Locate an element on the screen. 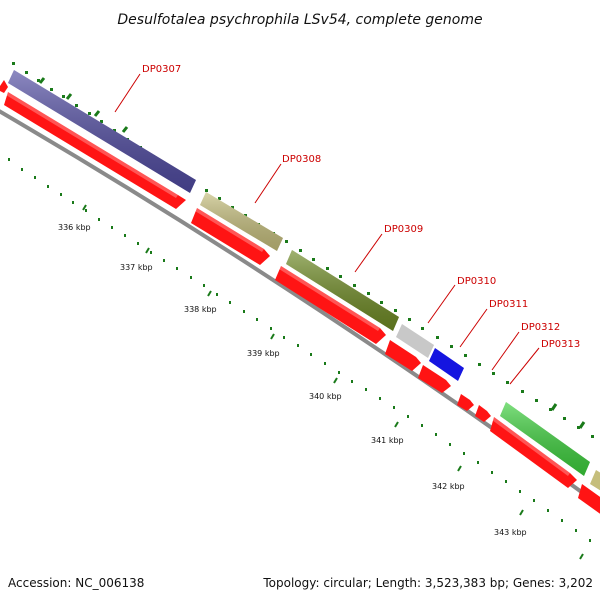 This screenshot has width=600, height=600. gene-label-dp0313: DP0313 is located at coordinates (560, 344).